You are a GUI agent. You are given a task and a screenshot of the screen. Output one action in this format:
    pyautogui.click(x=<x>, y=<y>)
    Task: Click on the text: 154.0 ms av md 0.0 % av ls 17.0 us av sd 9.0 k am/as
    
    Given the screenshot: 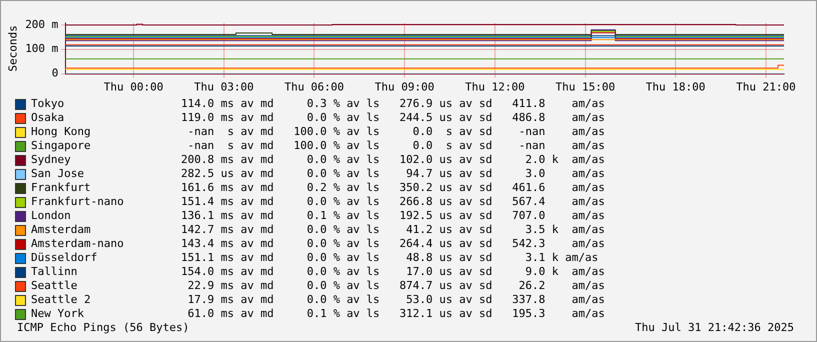 What is the action you would take?
    pyautogui.click(x=393, y=272)
    